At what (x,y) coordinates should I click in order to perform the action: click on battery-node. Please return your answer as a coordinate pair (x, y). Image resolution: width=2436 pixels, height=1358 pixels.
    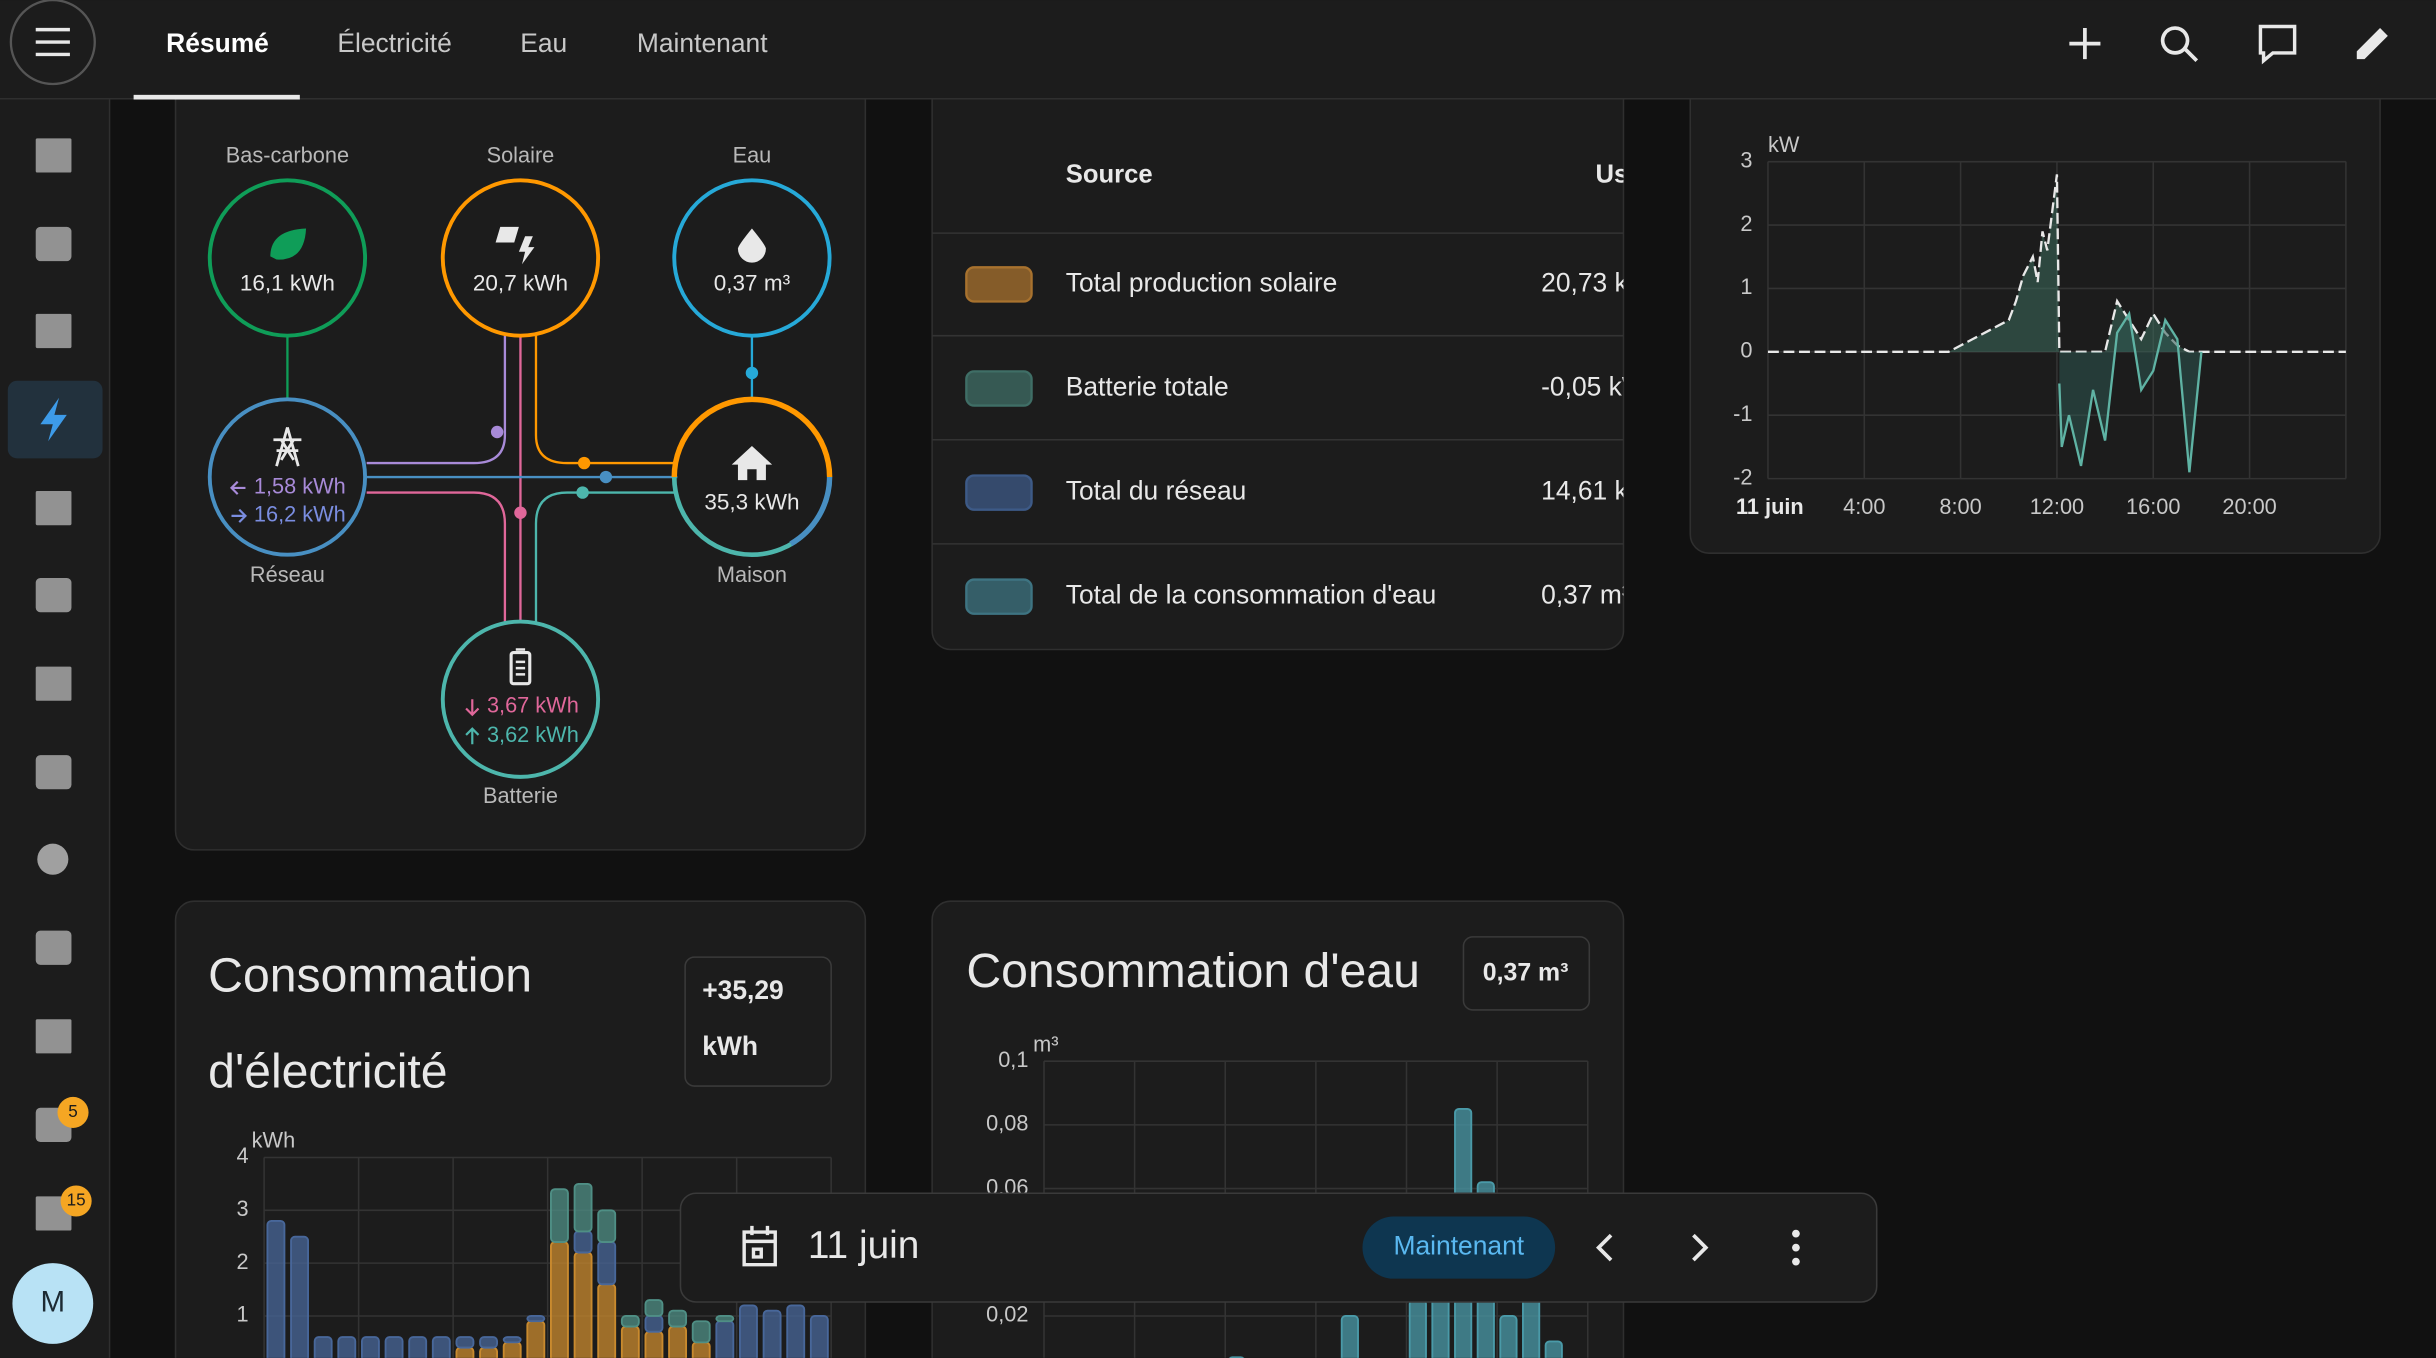
    Looking at the image, I should click on (520, 699).